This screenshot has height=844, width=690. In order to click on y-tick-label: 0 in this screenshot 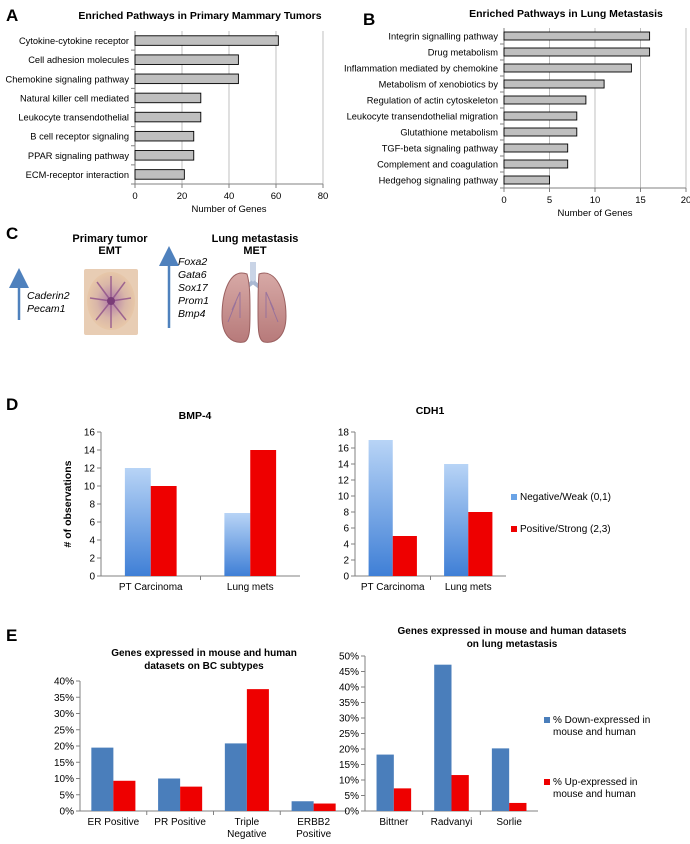, I will do `click(346, 577)`.